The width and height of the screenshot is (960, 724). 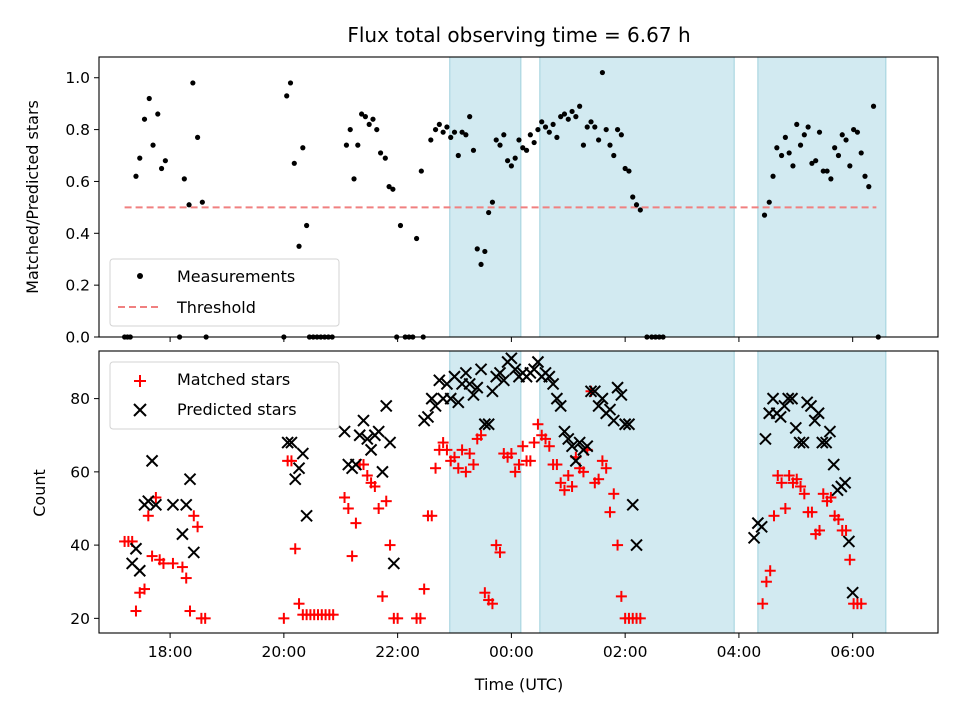 I want to click on y-tick-label: 0.2, so click(x=77, y=286).